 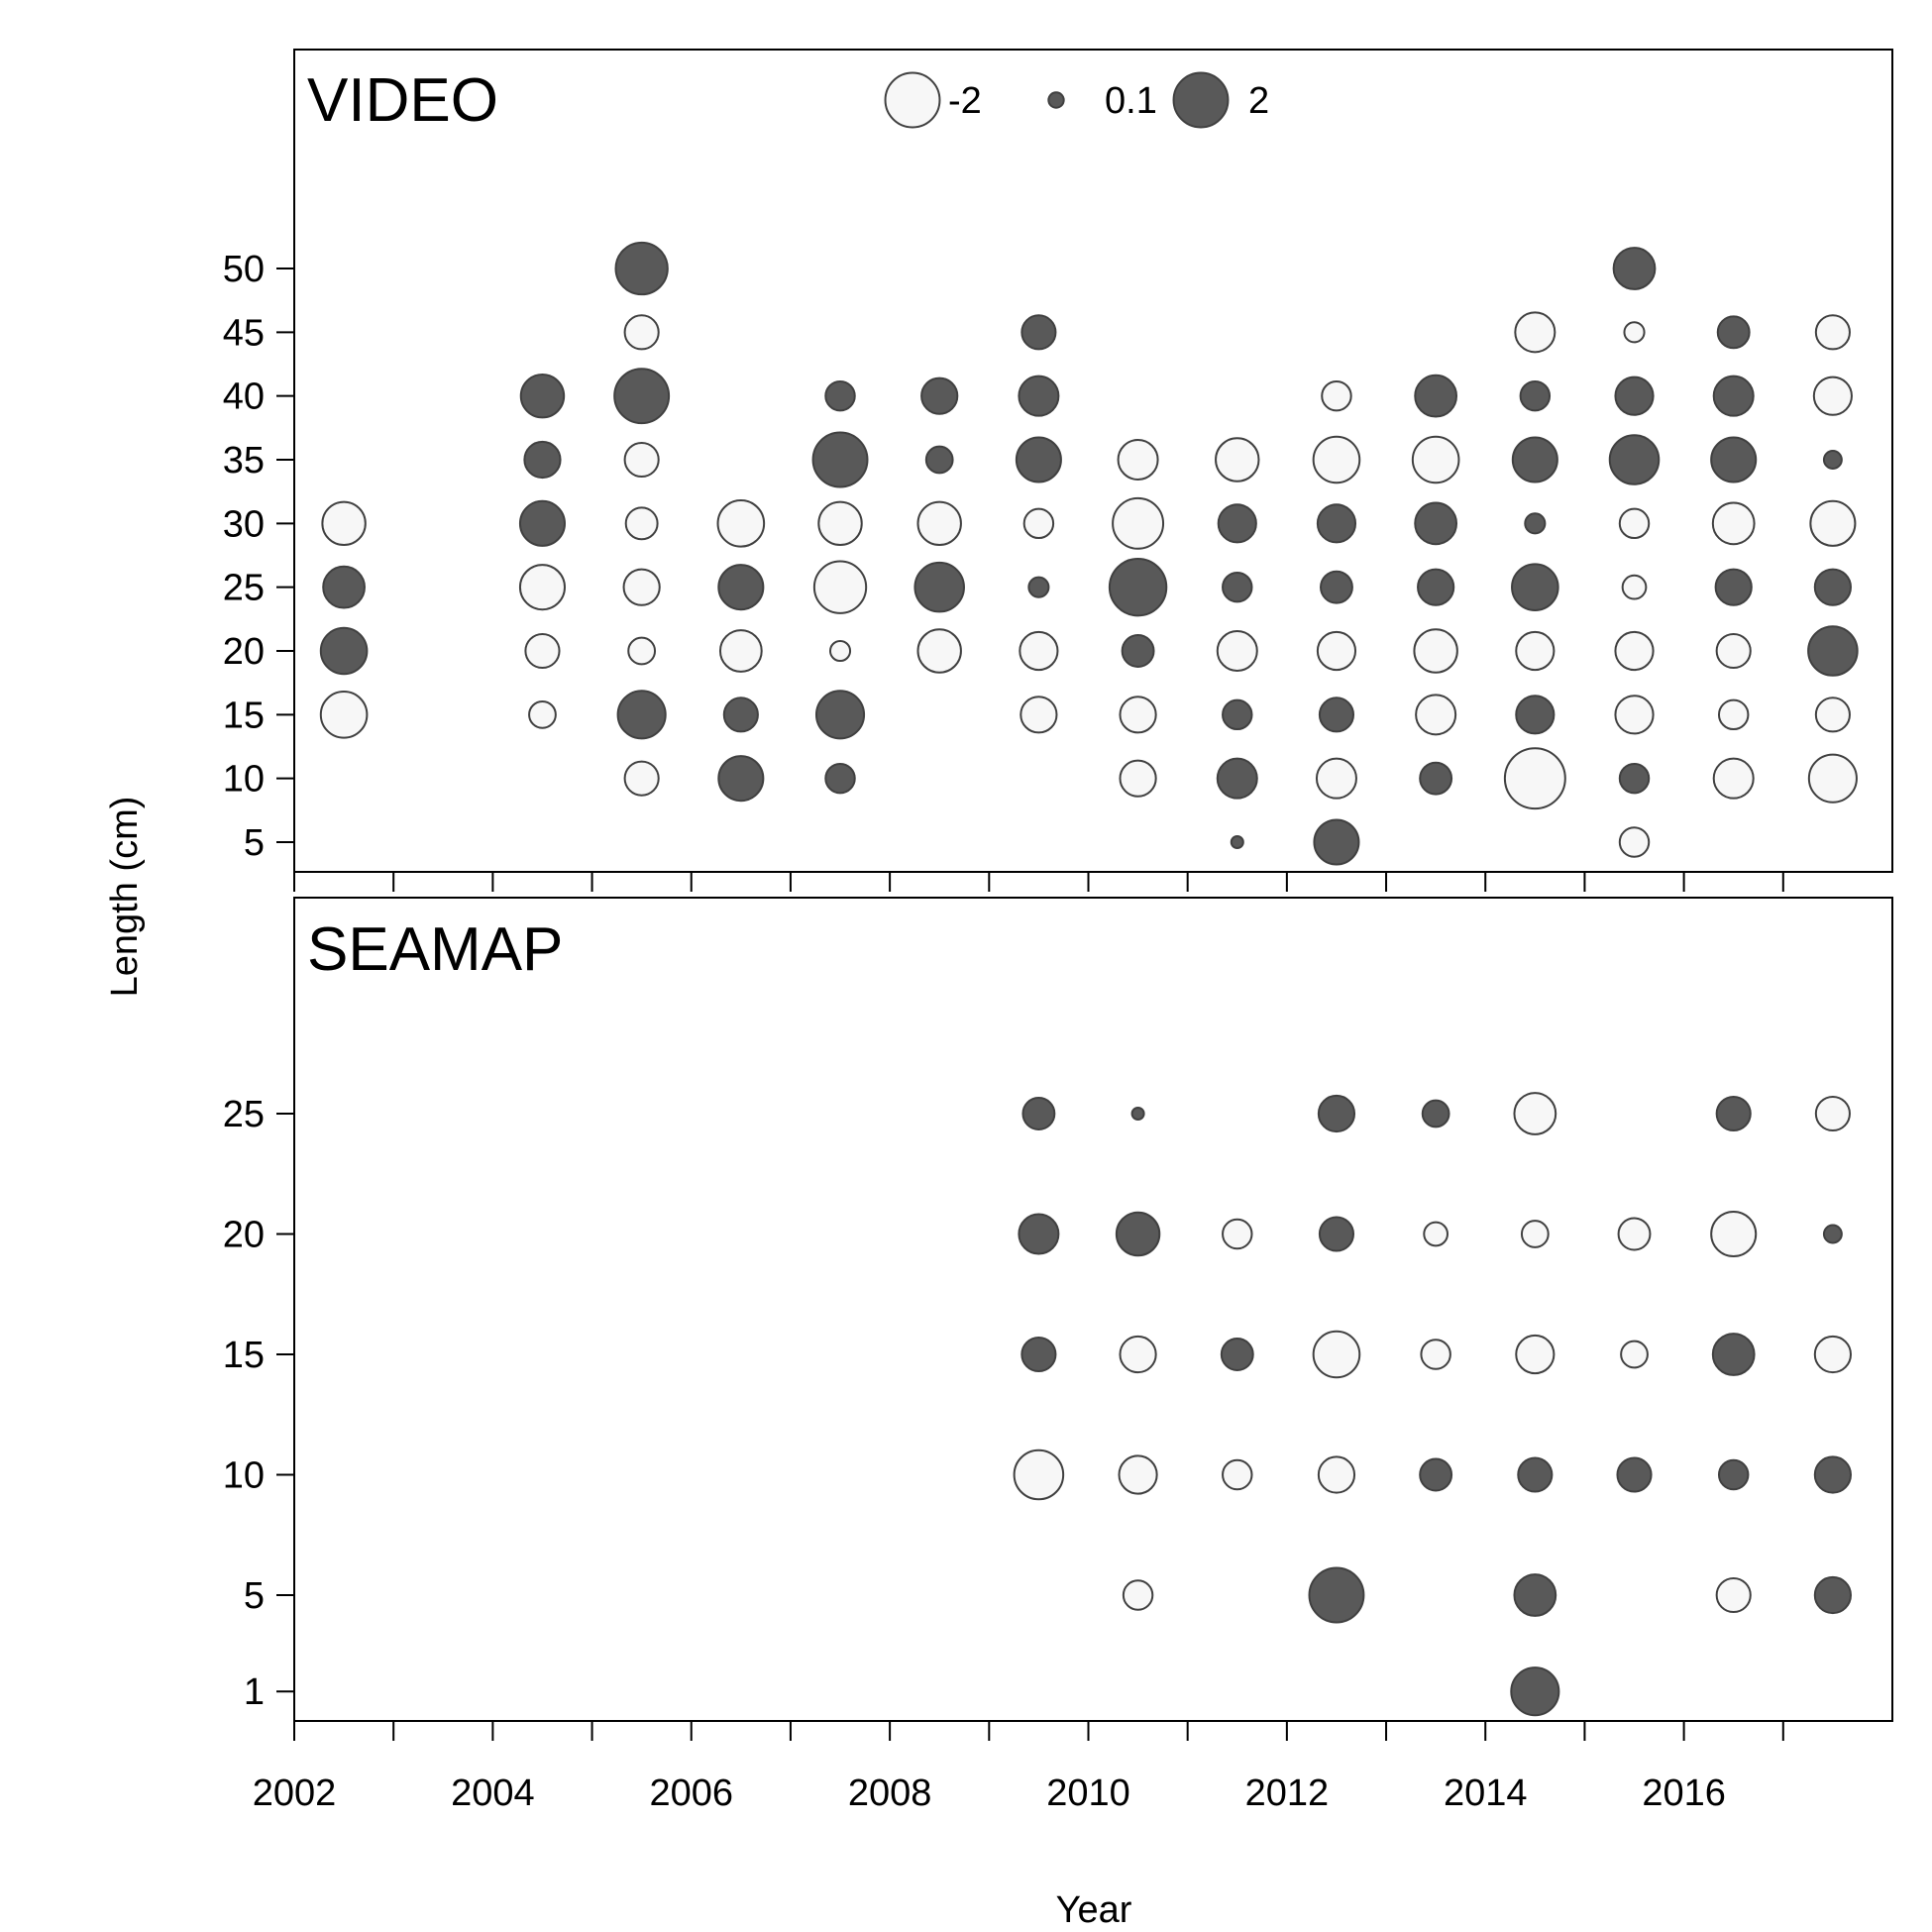 I want to click on y-axis-title: Length (cm), so click(x=125, y=897).